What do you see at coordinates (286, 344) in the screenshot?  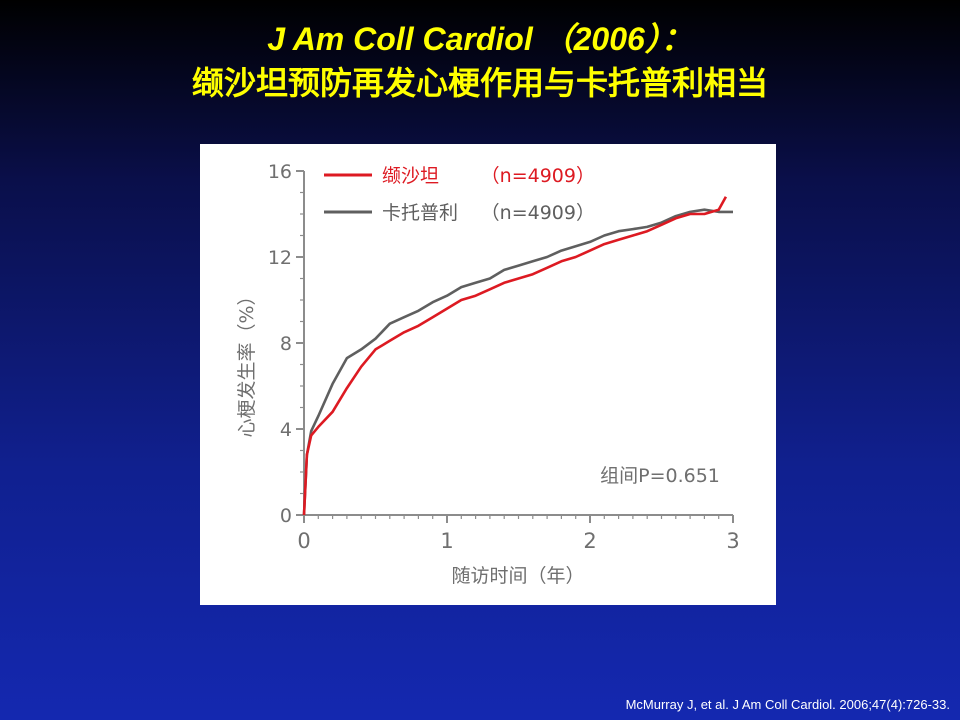 I see `y-tick-label: 8` at bounding box center [286, 344].